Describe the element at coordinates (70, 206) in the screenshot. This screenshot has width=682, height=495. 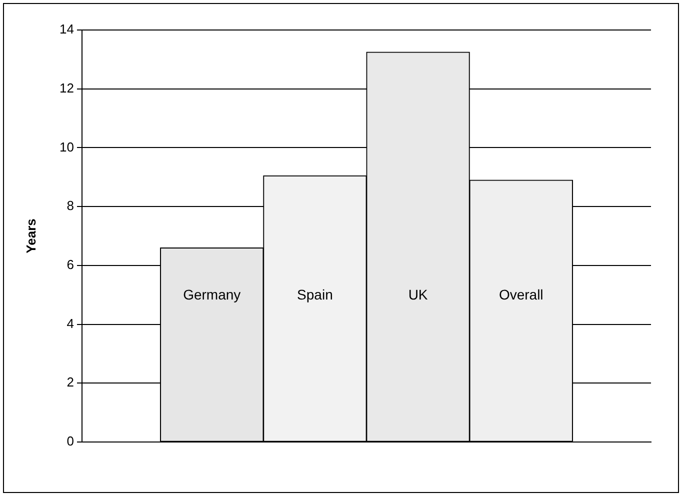
I see `y-tick-label: 8` at that location.